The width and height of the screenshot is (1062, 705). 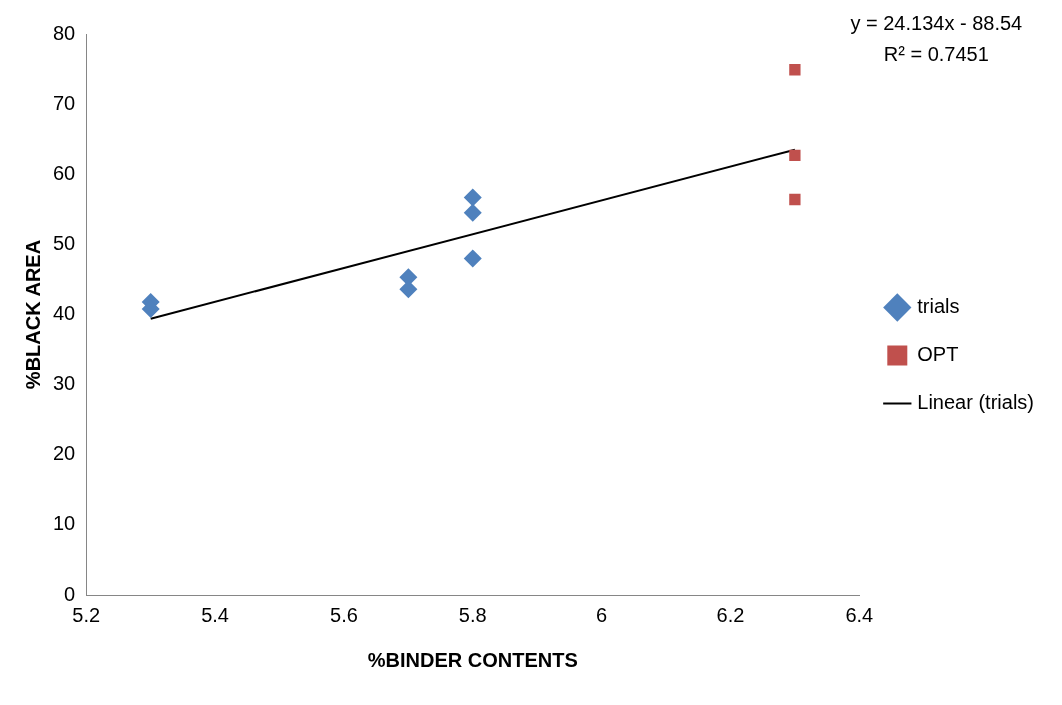 What do you see at coordinates (936, 22) in the screenshot?
I see `text: y = 24.134x - 88.54` at bounding box center [936, 22].